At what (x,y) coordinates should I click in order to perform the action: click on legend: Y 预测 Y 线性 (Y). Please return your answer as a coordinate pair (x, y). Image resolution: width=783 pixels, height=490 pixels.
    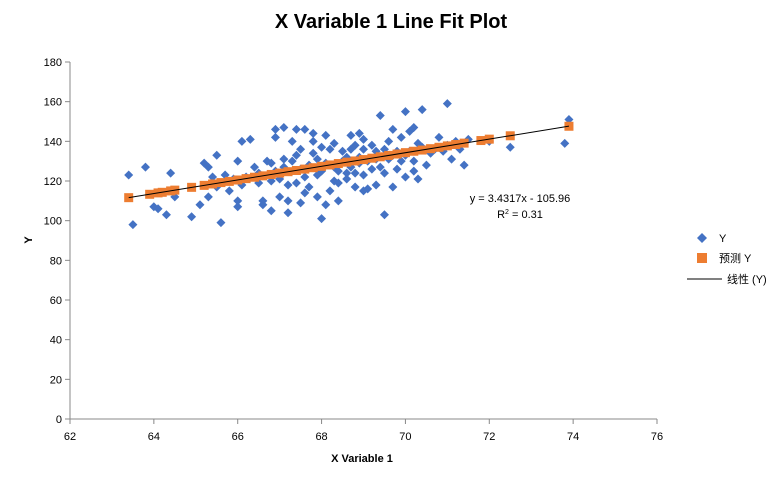
    Looking at the image, I should click on (727, 259).